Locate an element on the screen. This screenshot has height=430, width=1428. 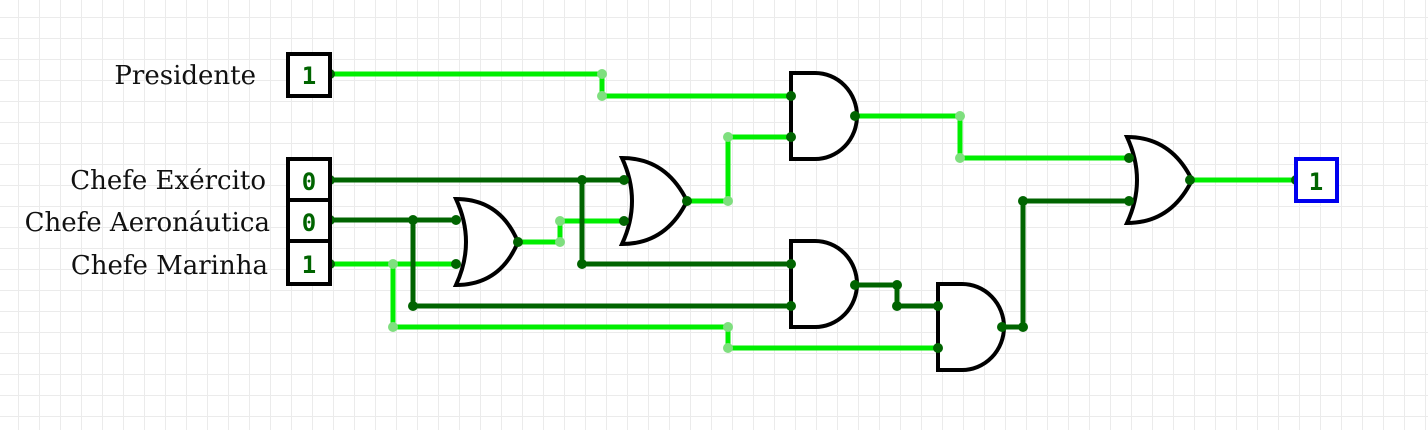
input-pin-exercito is located at coordinates (309, 179).